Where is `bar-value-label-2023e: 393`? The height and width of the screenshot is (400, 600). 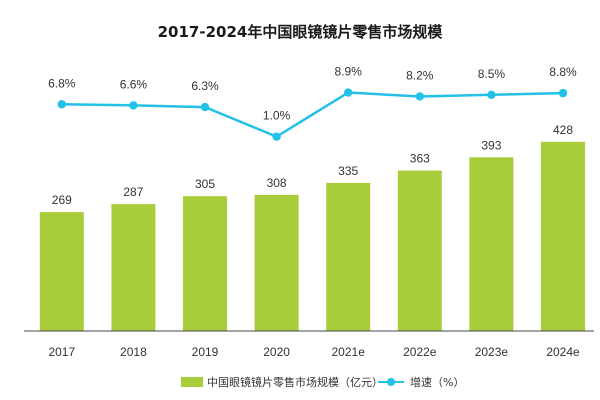
bar-value-label-2023e: 393 is located at coordinates (491, 145).